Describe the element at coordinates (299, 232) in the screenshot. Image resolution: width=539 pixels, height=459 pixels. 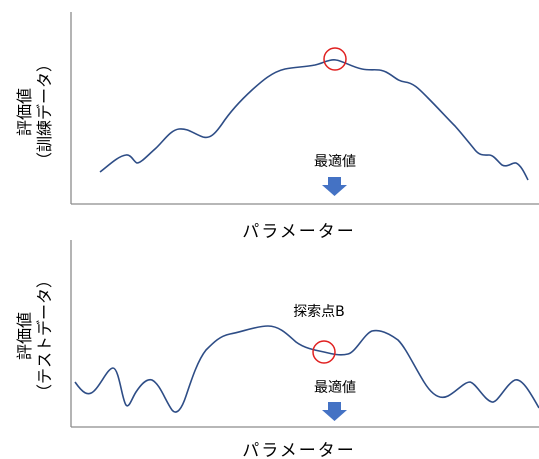
I see `top-x-axis-label: パラメーター` at that location.